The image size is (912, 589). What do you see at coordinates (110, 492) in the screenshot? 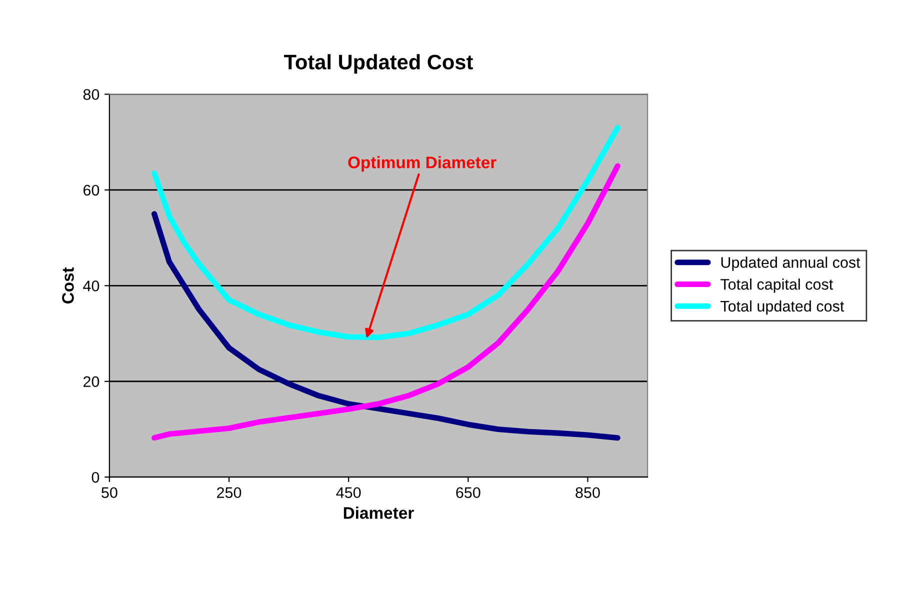
I see `x-tick-label: 50` at bounding box center [110, 492].